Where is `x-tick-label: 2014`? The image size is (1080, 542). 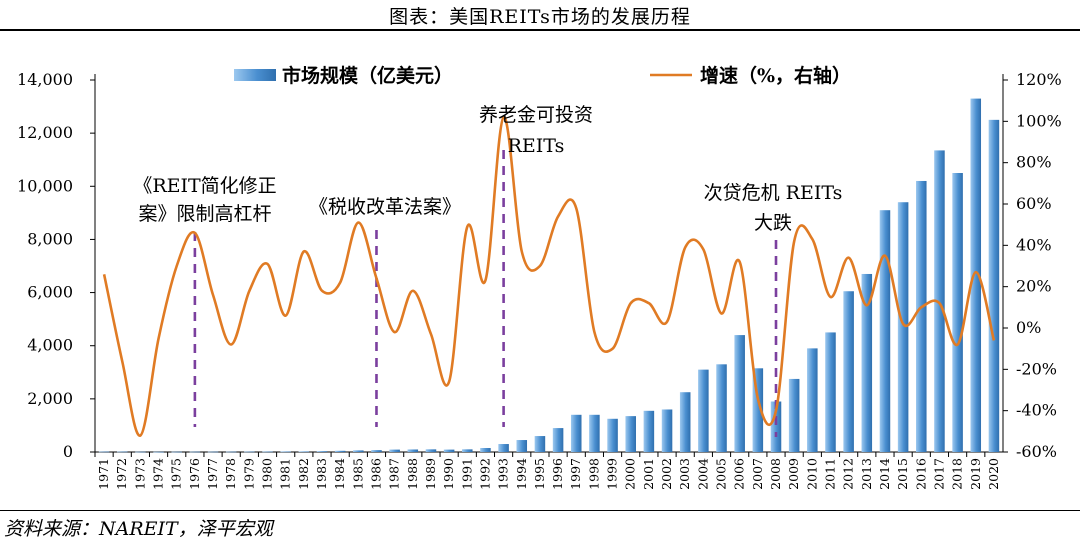 x-tick-label: 2014 is located at coordinates (884, 474).